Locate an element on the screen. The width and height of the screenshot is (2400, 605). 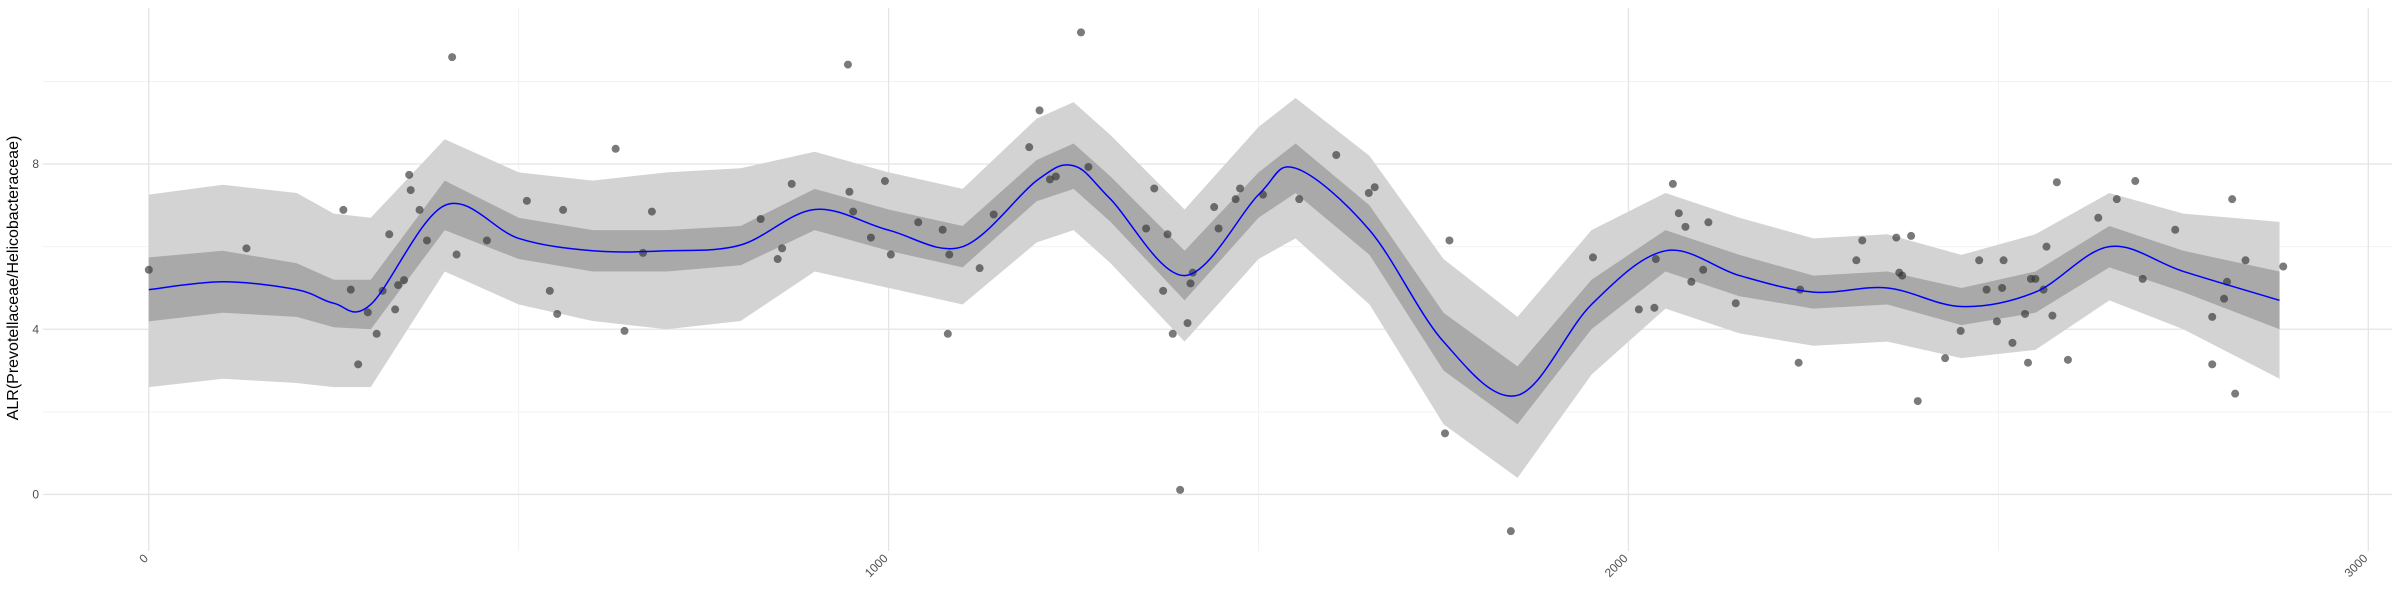
x-tick-label: 0 is located at coordinates (143, 558).